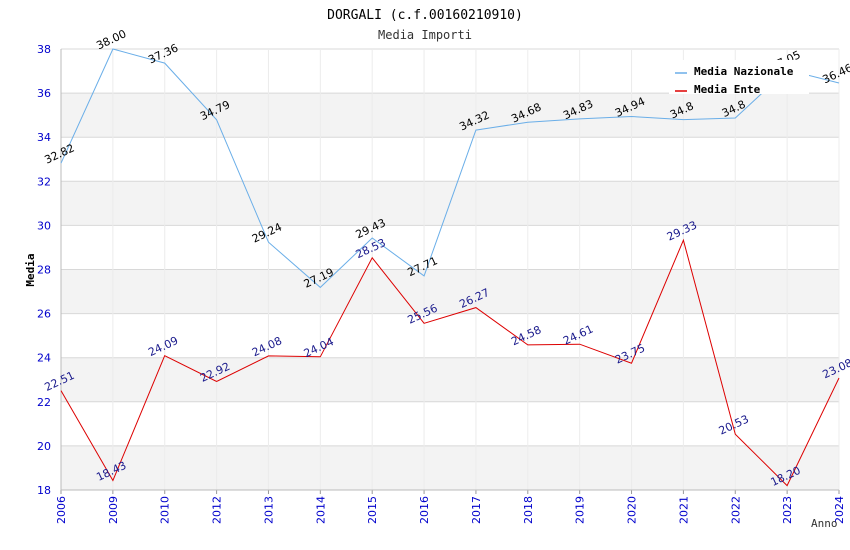 Image resolution: width=850 pixels, height=550 pixels. I want to click on x-tick-label-2019: 2019, so click(580, 510).